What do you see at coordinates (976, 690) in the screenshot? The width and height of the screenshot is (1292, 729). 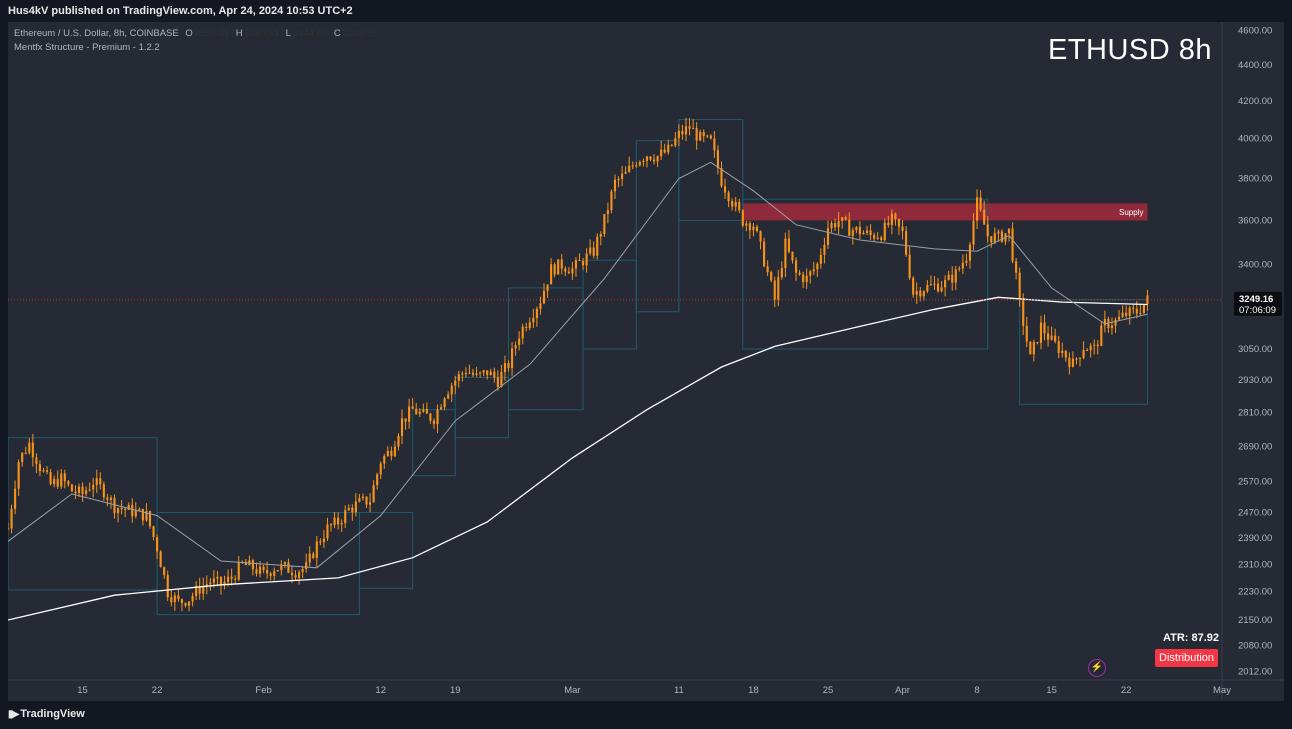 I see `x-axis-tick-label: 8` at bounding box center [976, 690].